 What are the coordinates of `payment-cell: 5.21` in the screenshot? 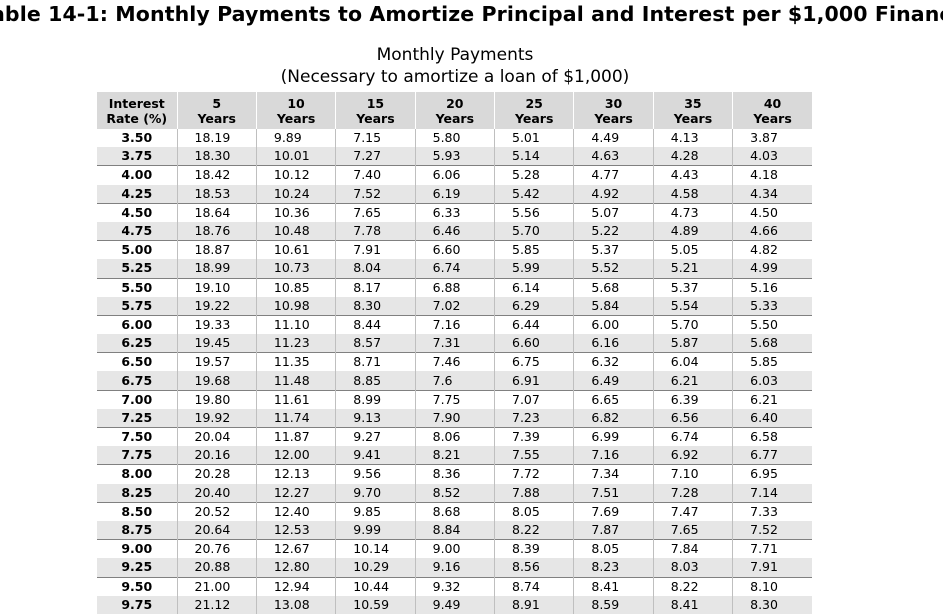 It's located at (692, 268).